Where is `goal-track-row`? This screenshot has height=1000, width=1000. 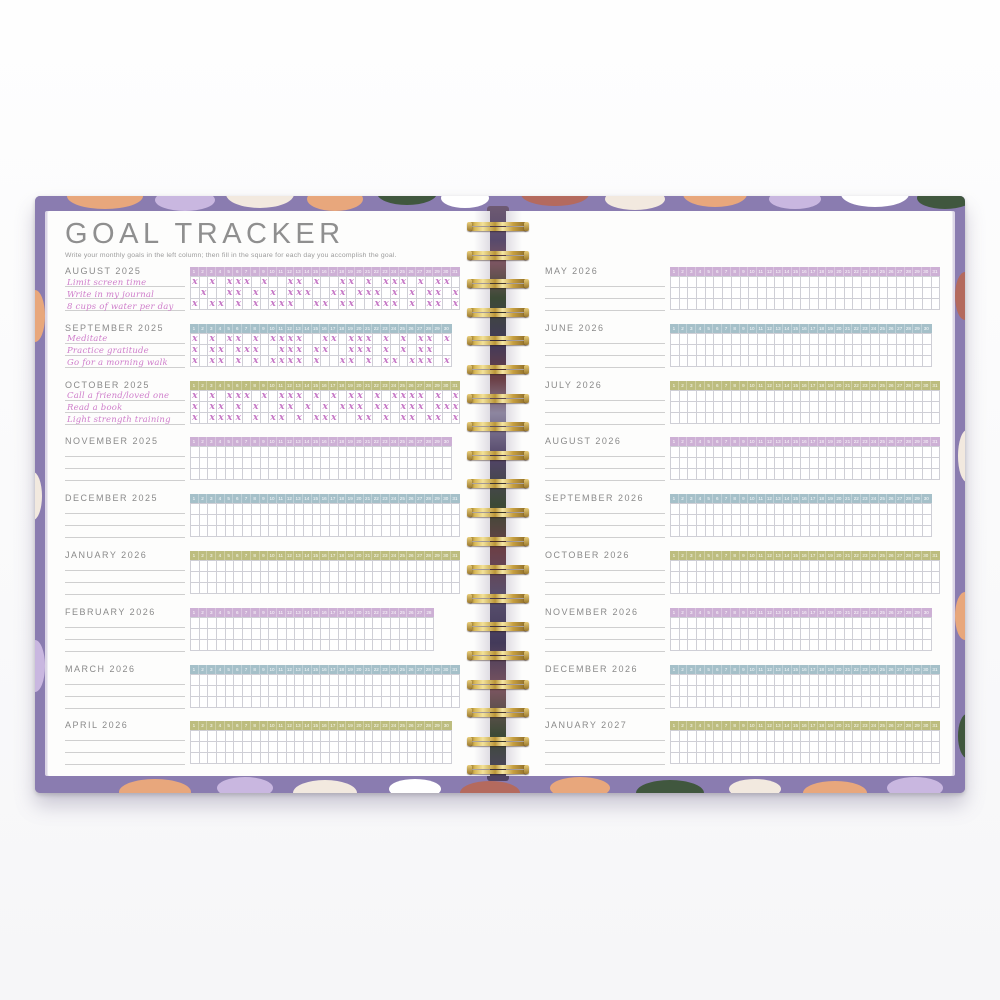
goal-track-row is located at coordinates (806, 748).